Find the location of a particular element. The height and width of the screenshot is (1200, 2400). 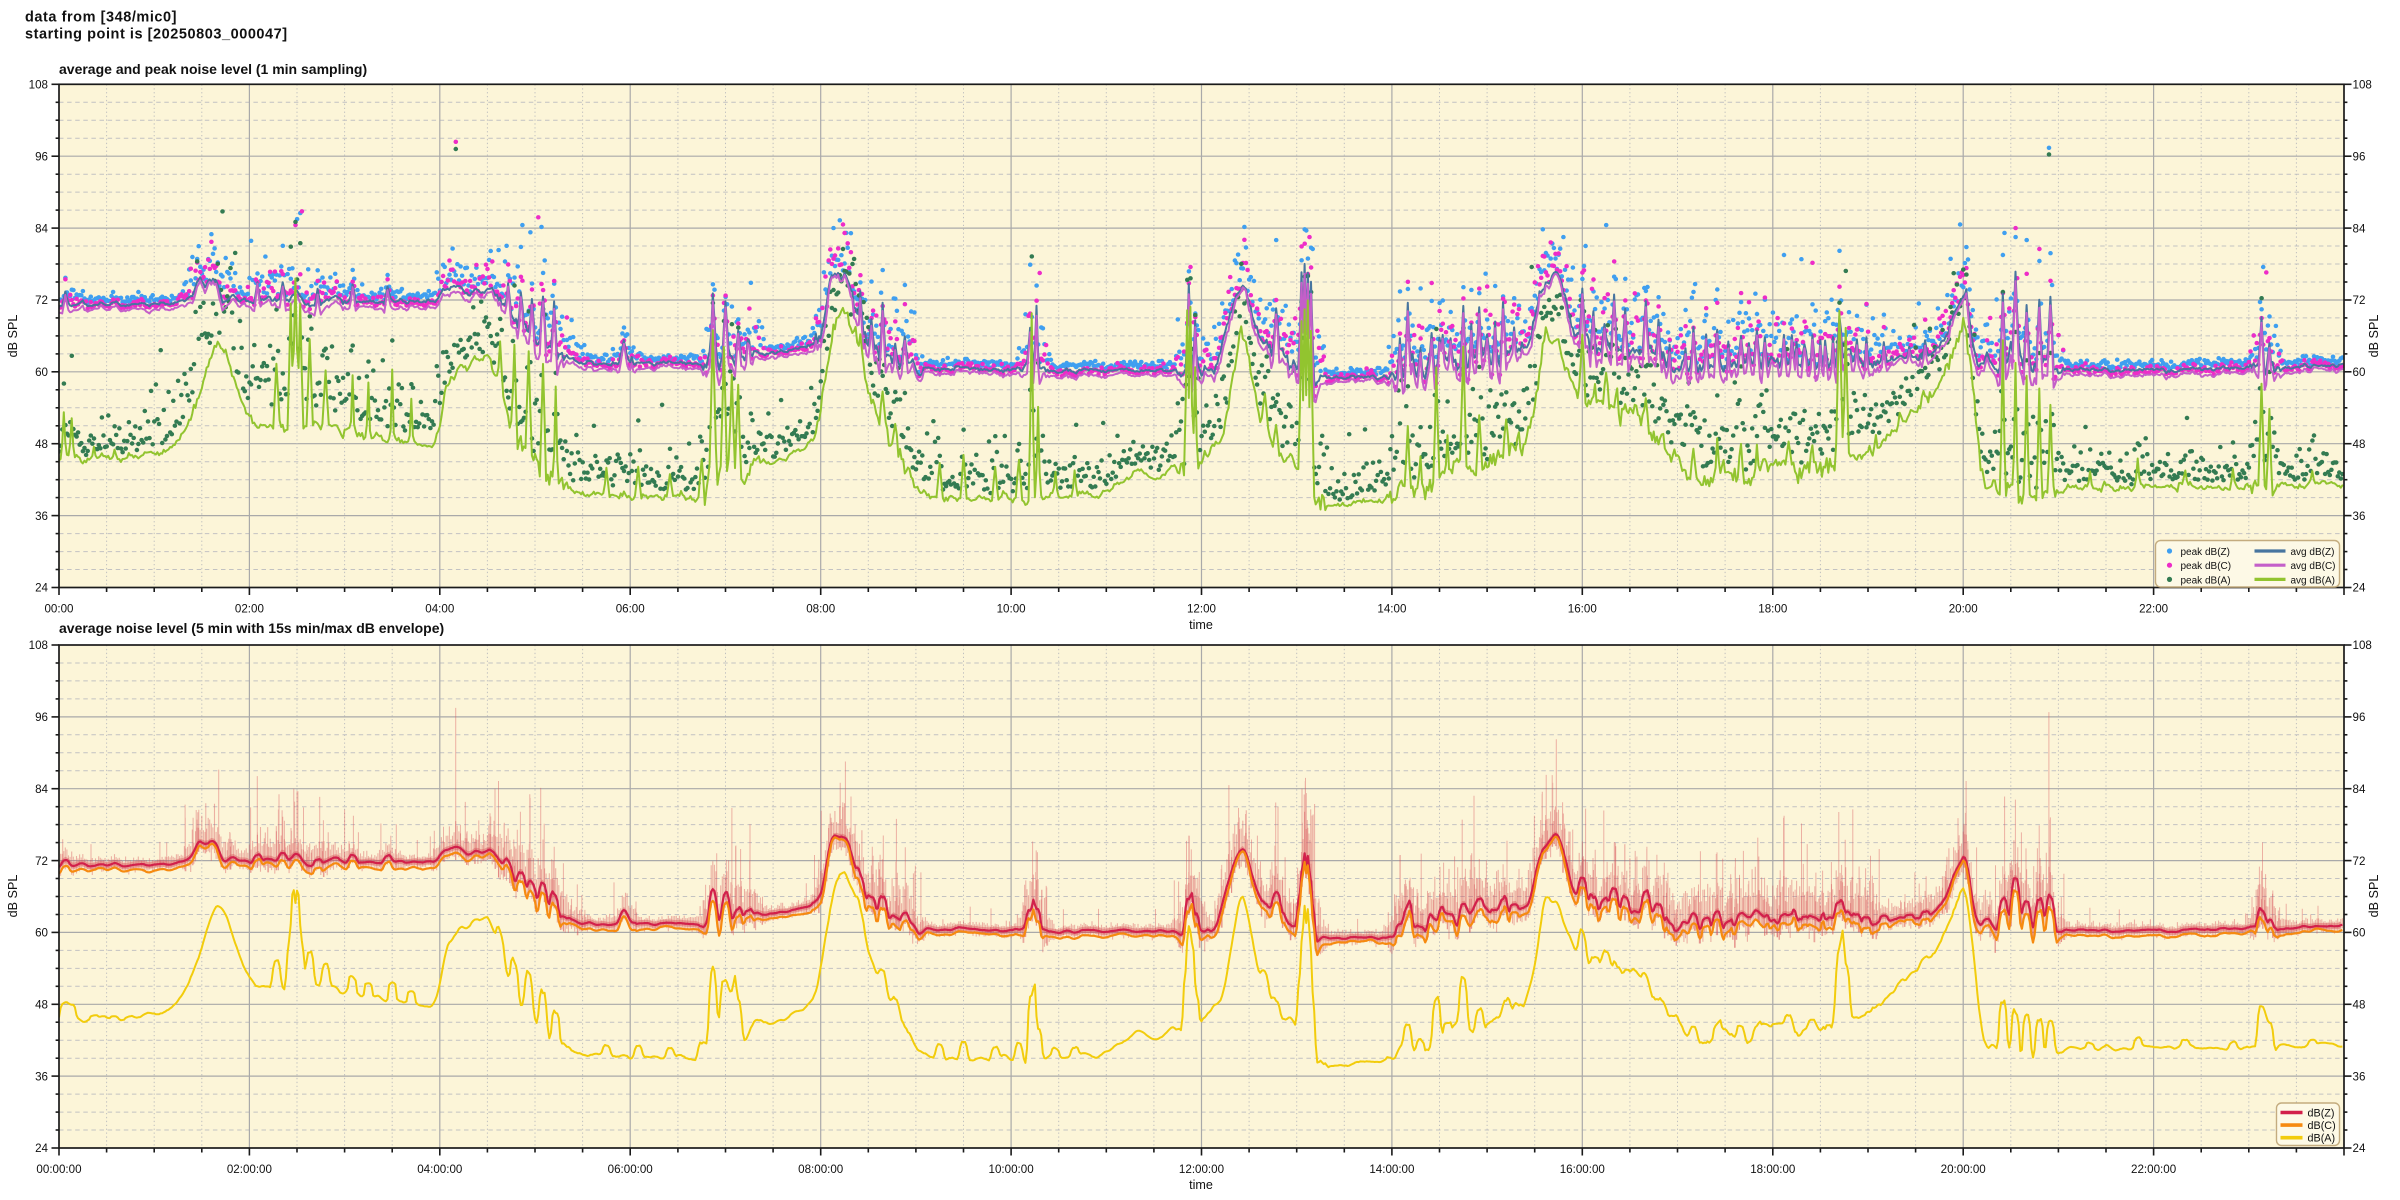

svg-text: peak dB(A) is located at coordinates (2206, 580).